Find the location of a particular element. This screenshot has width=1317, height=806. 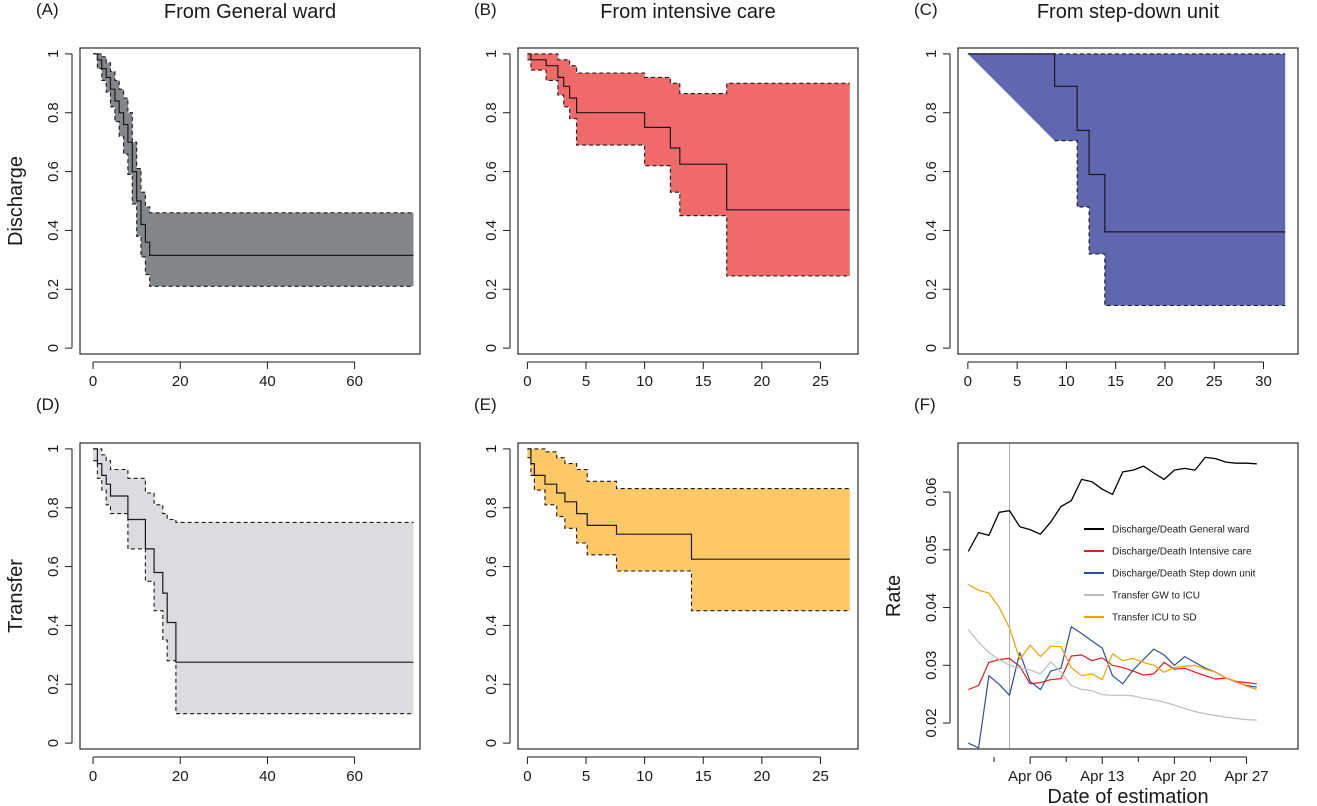

y-tick-label: 0.02 is located at coordinates (931, 722).